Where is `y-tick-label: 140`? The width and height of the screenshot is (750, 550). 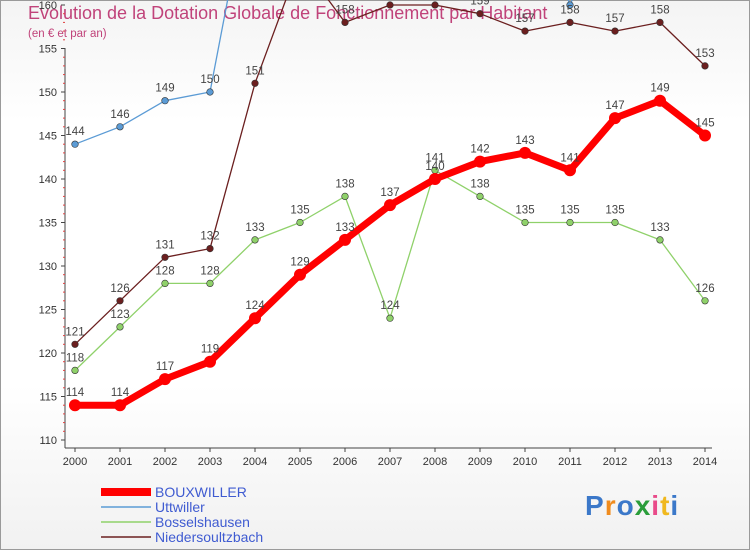
y-tick-label: 140 is located at coordinates (48, 180).